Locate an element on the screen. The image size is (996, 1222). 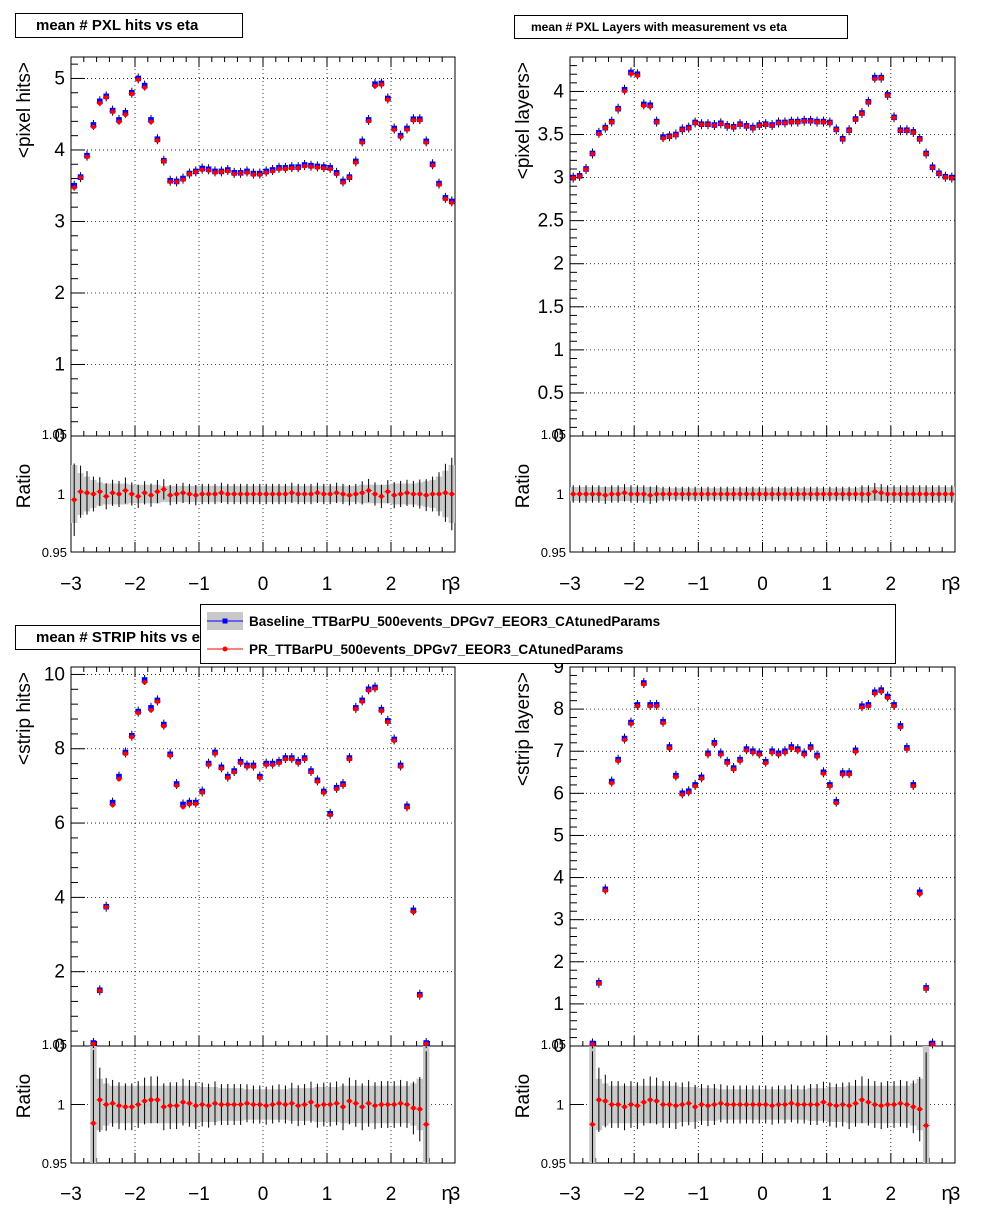
plot4-xtick-label: 0 is located at coordinates (762, 1194).